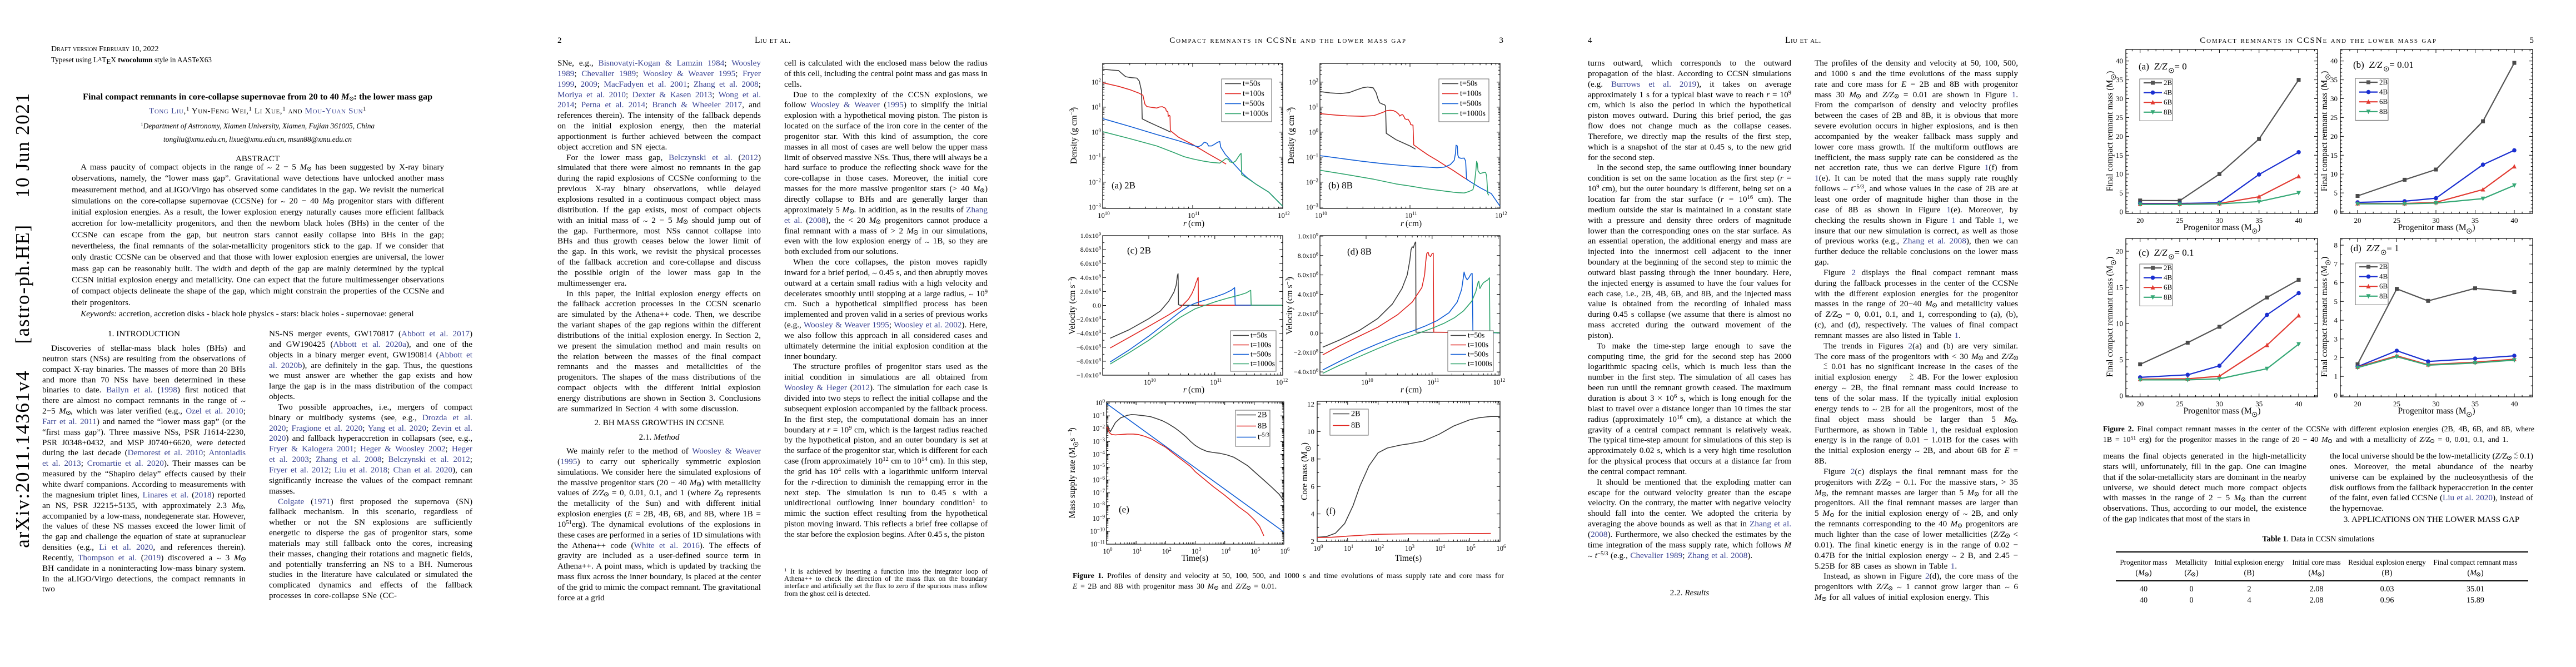 This screenshot has width=2576, height=667. Describe the element at coordinates (2383, 296) in the screenshot. I see `svg-text: 8B` at that location.